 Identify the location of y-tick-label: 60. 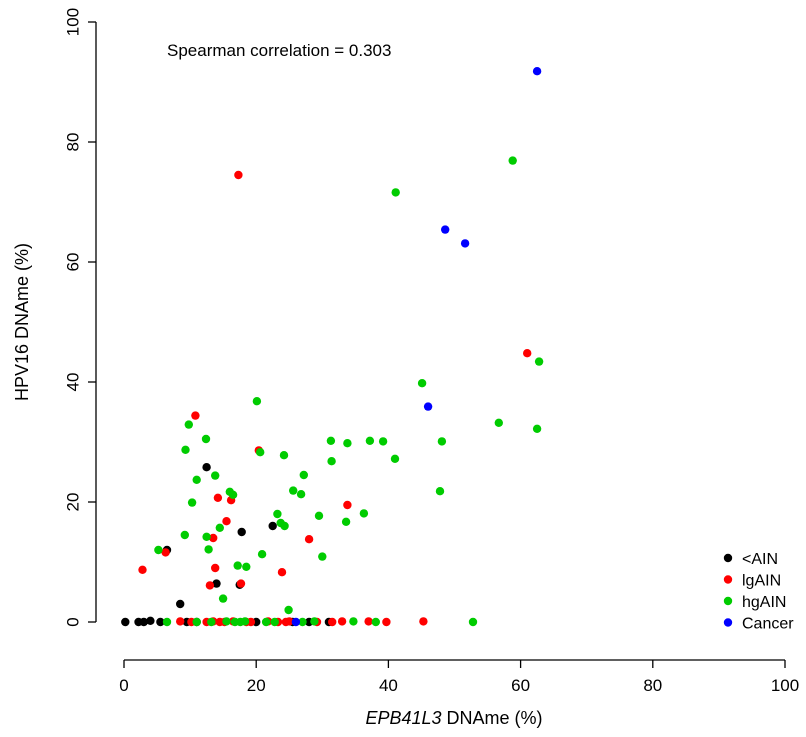
(73, 262).